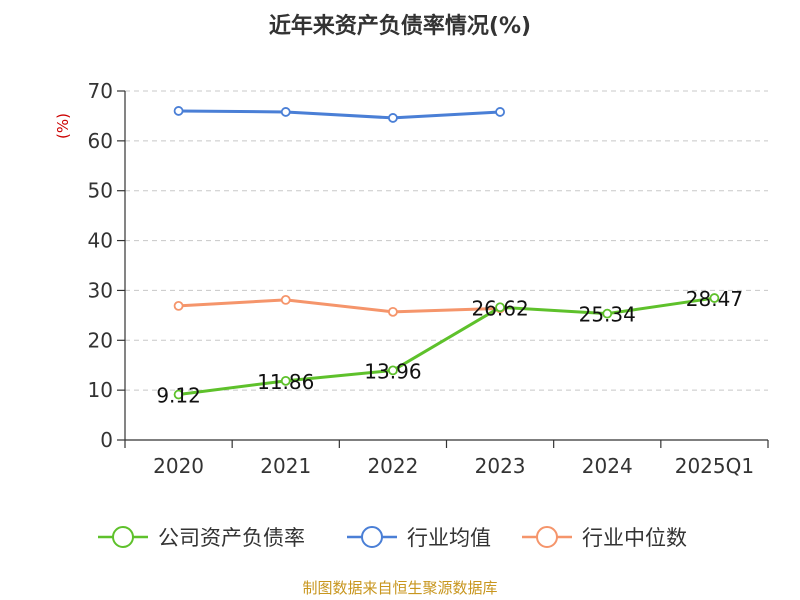 The image size is (800, 600). I want to click on data-label: 25.34, so click(607, 315).